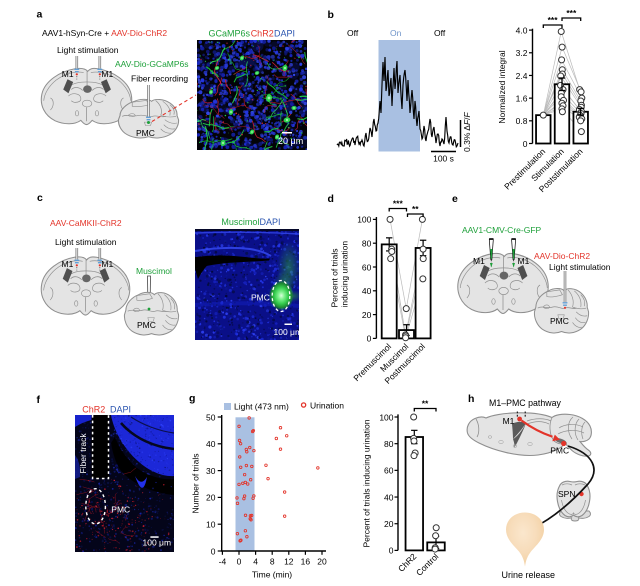 Image resolution: width=640 pixels, height=586 pixels. What do you see at coordinates (289, 562) in the screenshot?
I see `svg-text: 12` at bounding box center [289, 562].